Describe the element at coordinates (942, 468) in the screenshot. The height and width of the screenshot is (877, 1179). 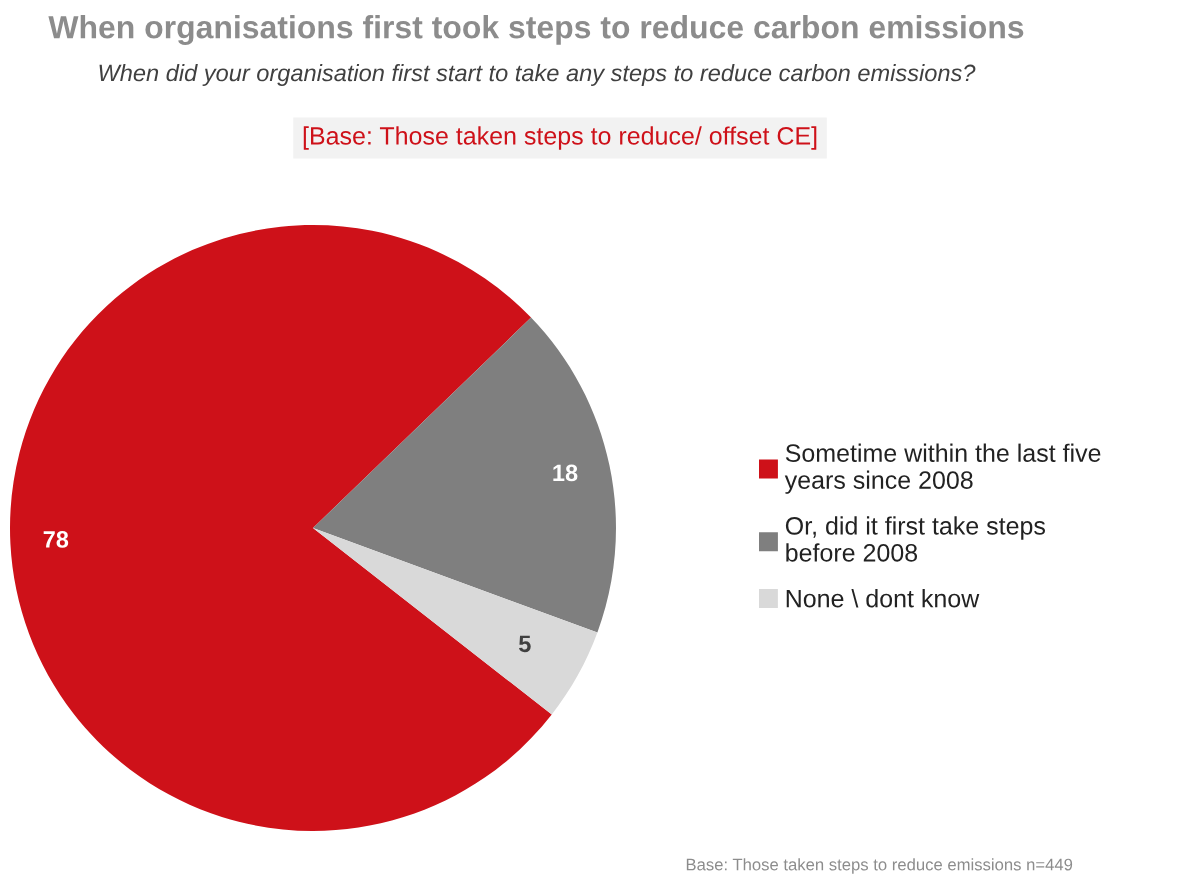
I see `legend-label: Sometime within the last five years since 2008` at that location.